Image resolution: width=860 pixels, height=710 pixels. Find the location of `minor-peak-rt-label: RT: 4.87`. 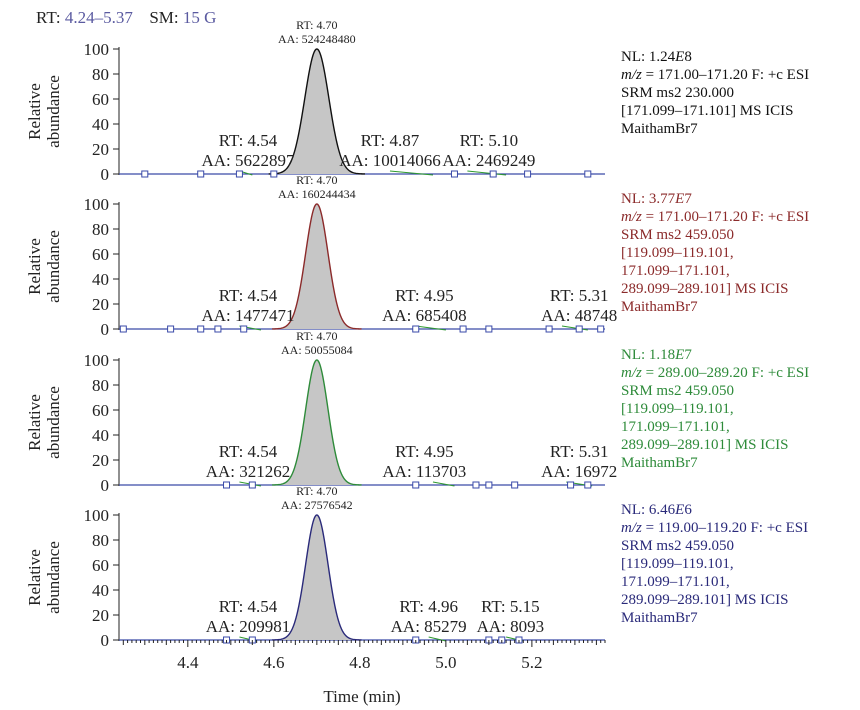

minor-peak-rt-label: RT: 4.87 is located at coordinates (390, 140).